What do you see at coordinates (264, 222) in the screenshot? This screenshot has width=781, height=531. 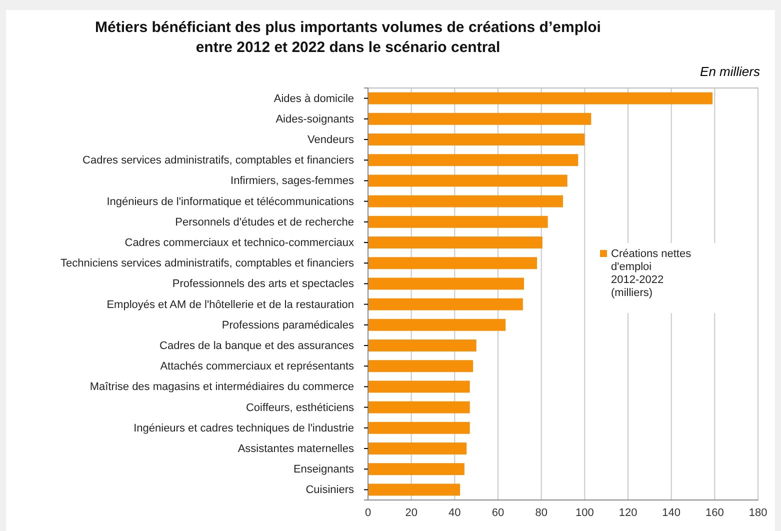 I see `y-tick-label: Personnels d'études et de recherche` at bounding box center [264, 222].